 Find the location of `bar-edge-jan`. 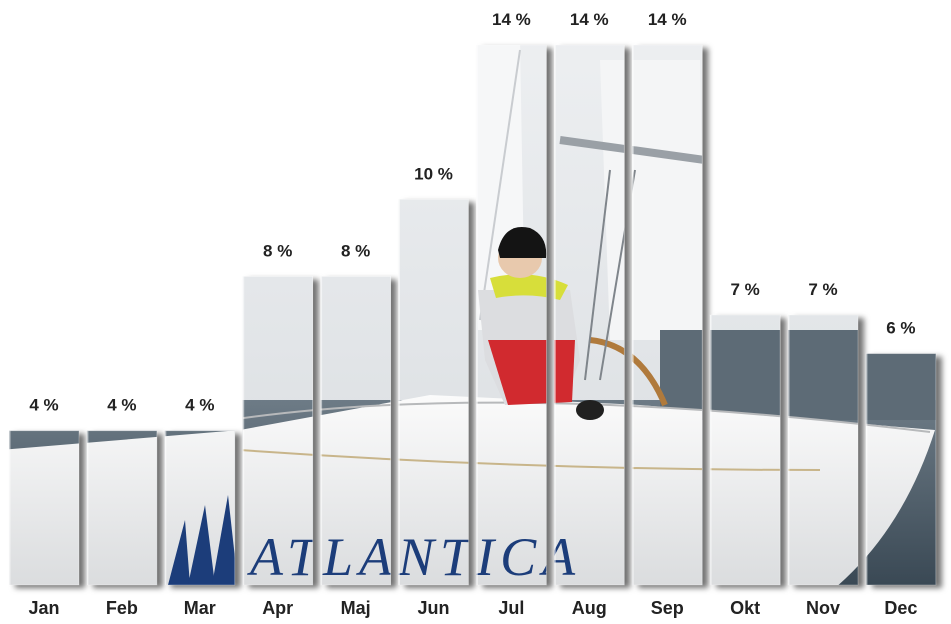

bar-edge-jan is located at coordinates (10, 507).